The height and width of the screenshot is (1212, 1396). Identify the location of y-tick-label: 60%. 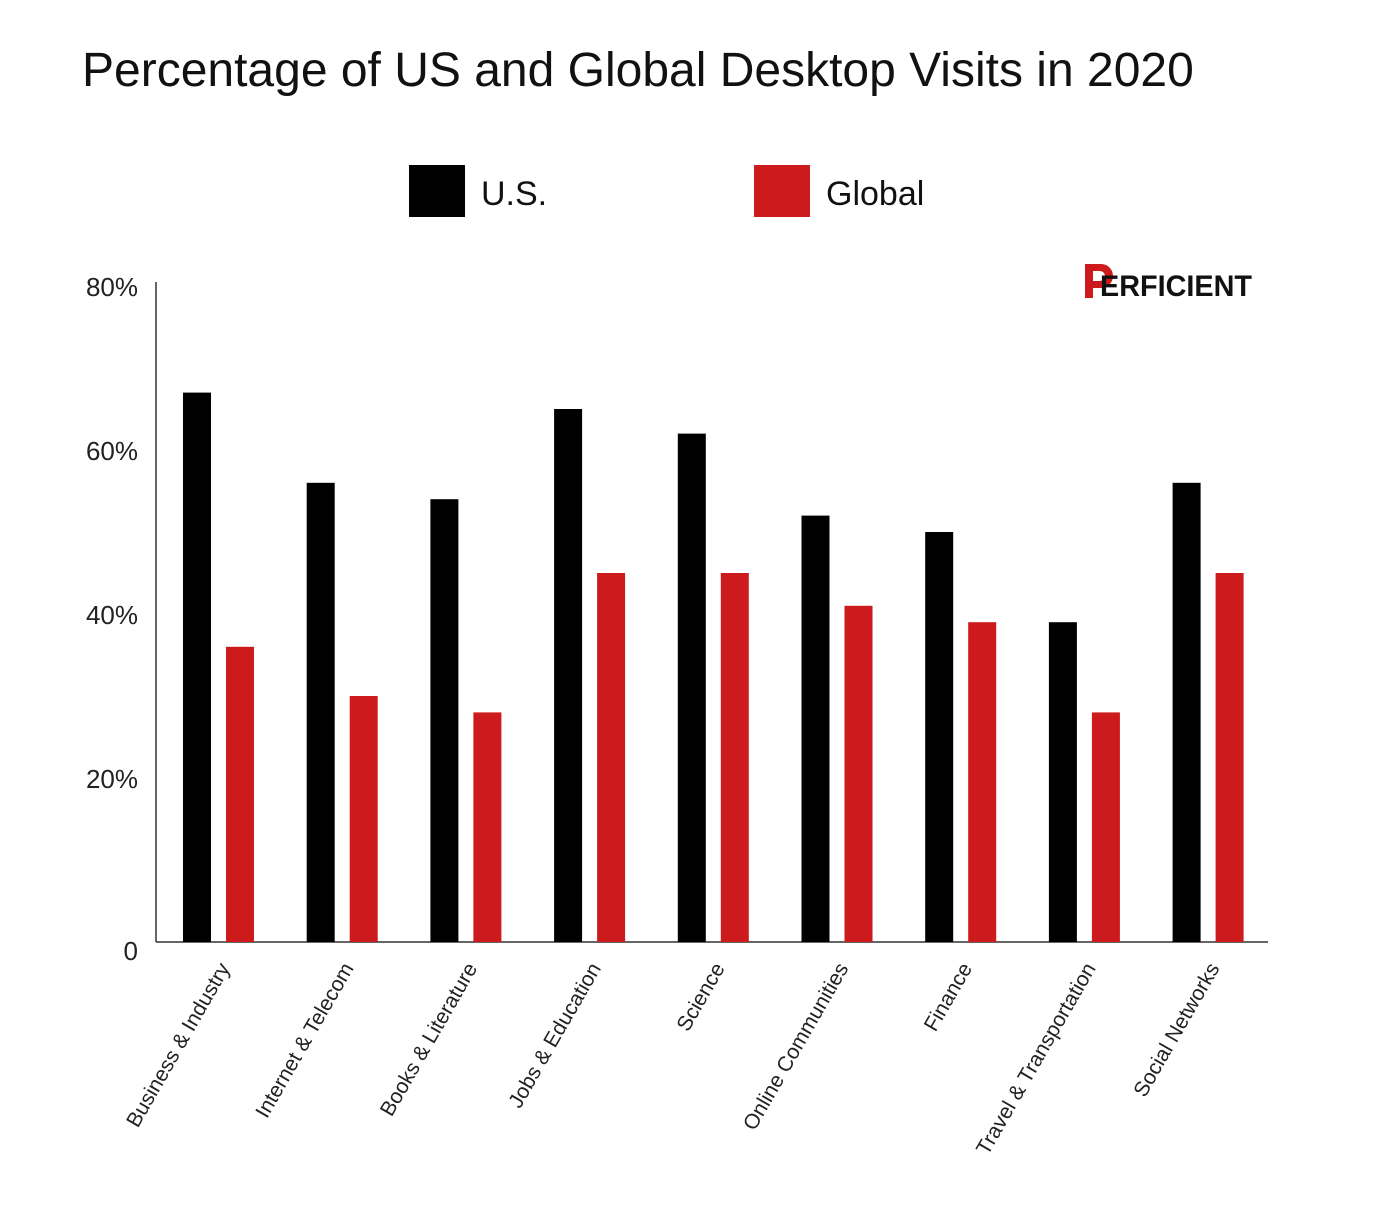
(112, 451).